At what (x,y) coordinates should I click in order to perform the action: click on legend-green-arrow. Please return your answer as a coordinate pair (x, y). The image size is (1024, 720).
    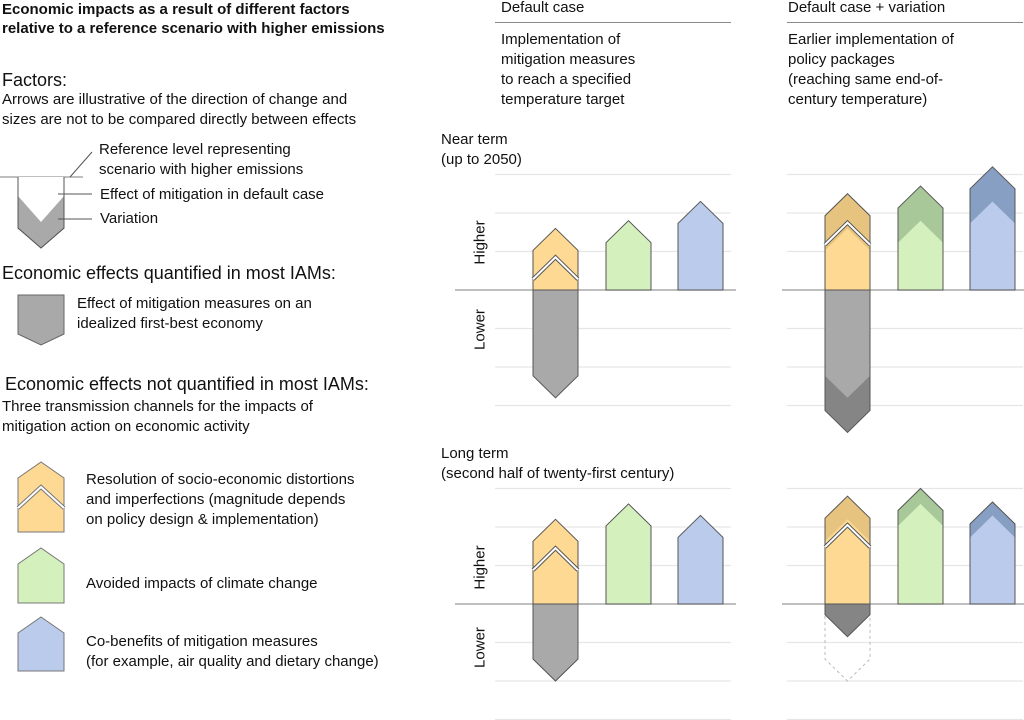
    Looking at the image, I should click on (41, 575).